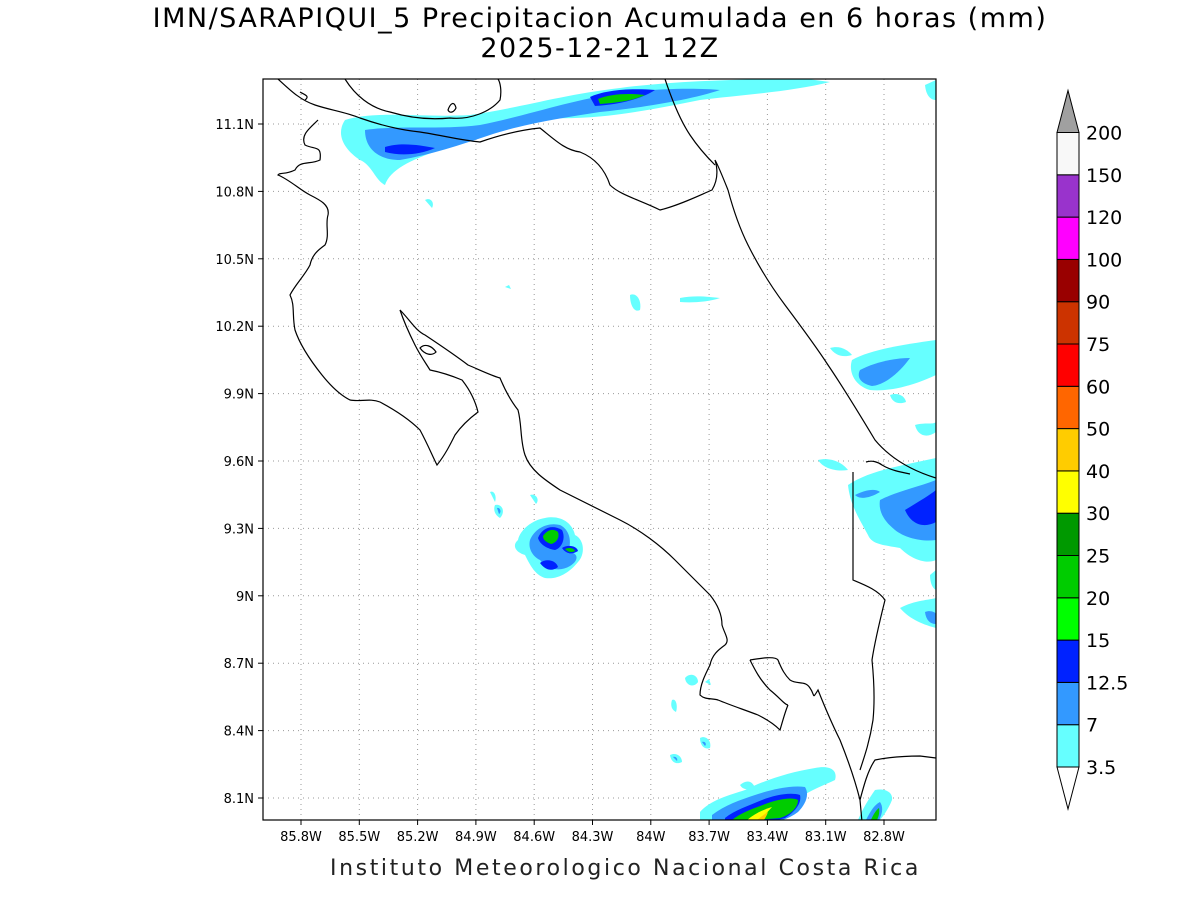 This screenshot has width=1200, height=900. What do you see at coordinates (423, 99) in the screenshot?
I see `lake-nicaragua-shore` at bounding box center [423, 99].